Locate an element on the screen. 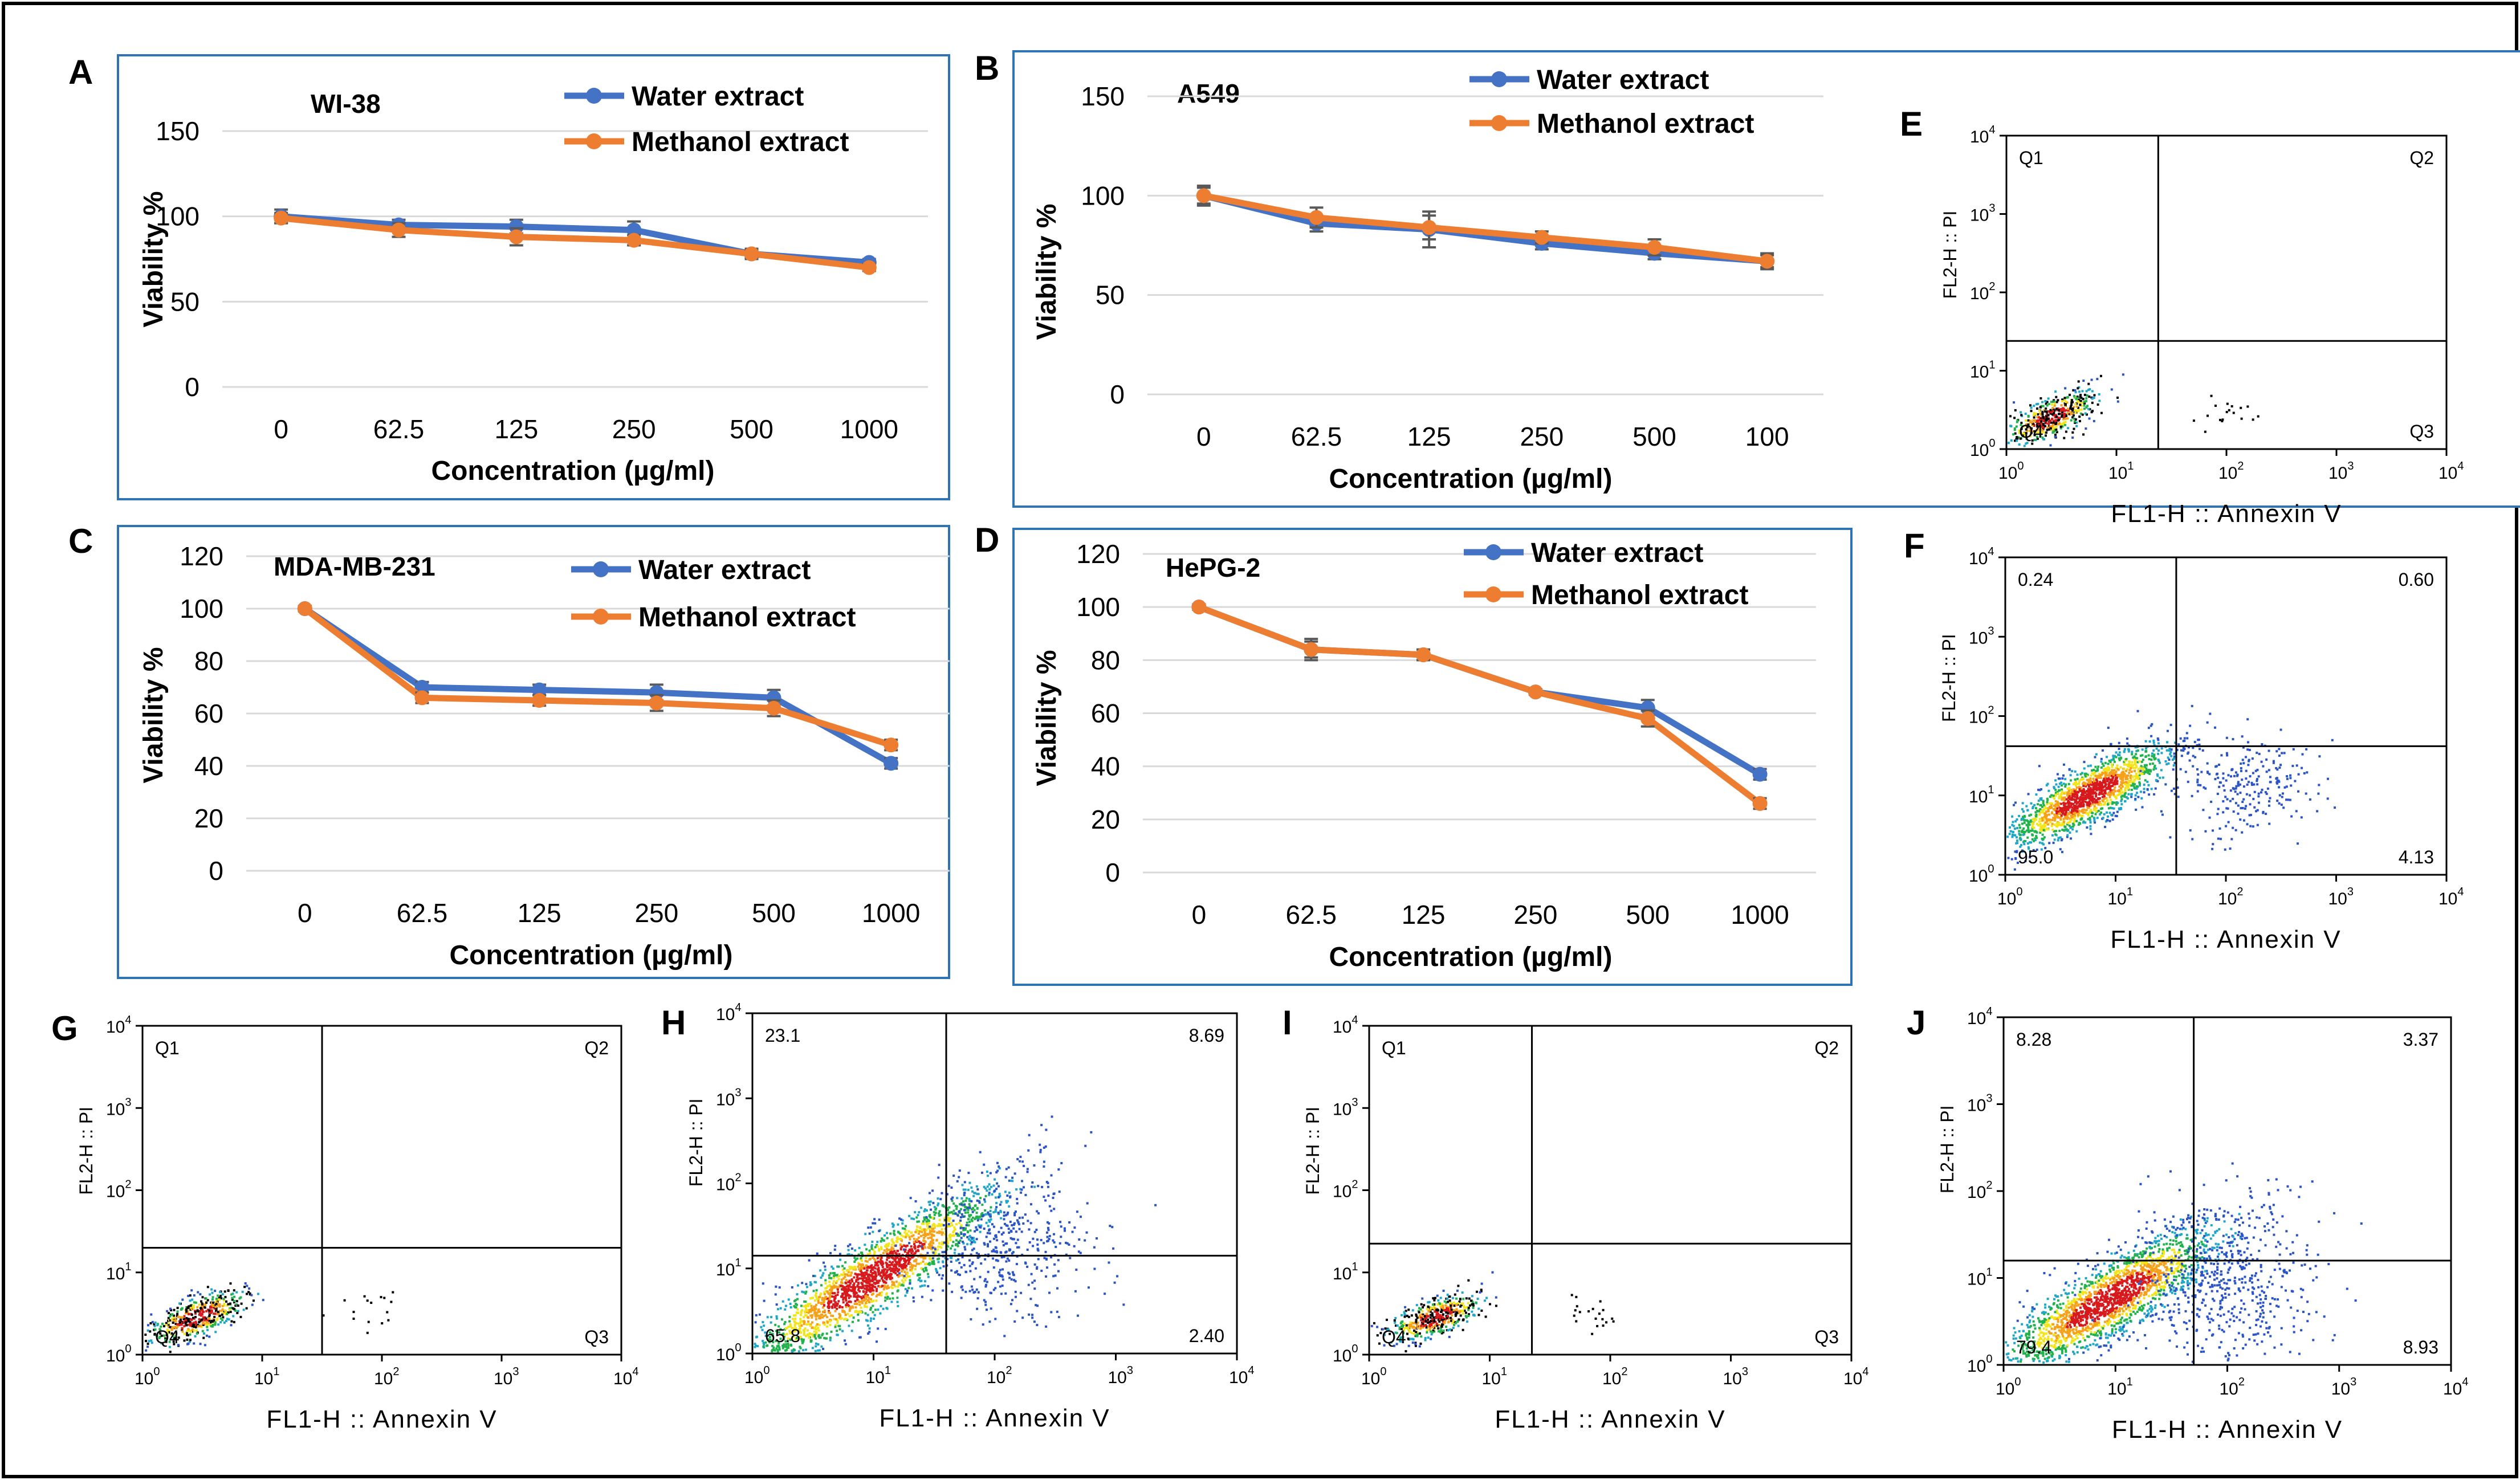 This screenshot has height=1480, width=2520. data-point-water is located at coordinates (634, 230).